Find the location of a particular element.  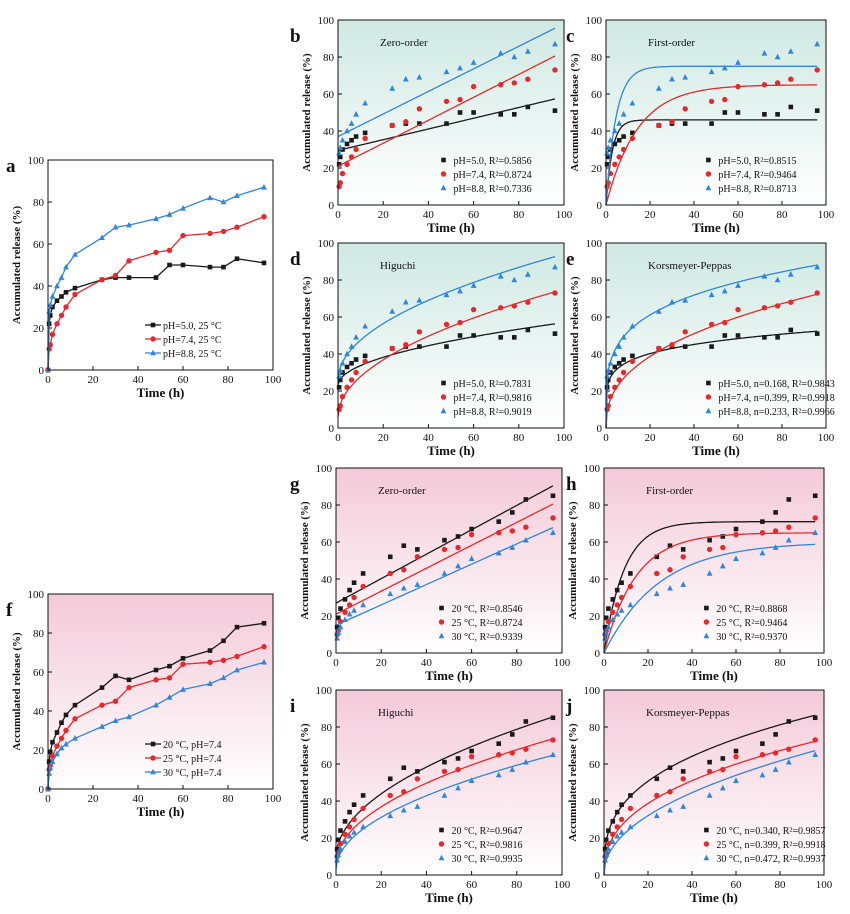

legend-square-icon is located at coordinates (441, 830).